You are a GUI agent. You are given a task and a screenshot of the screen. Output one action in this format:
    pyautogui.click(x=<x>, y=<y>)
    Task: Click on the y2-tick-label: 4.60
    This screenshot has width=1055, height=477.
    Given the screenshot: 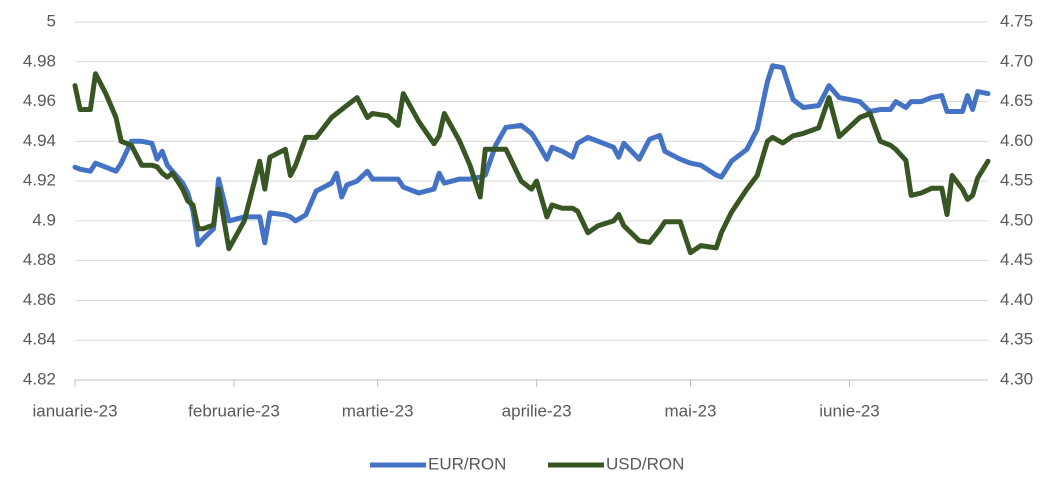 What is the action you would take?
    pyautogui.click(x=1016, y=140)
    